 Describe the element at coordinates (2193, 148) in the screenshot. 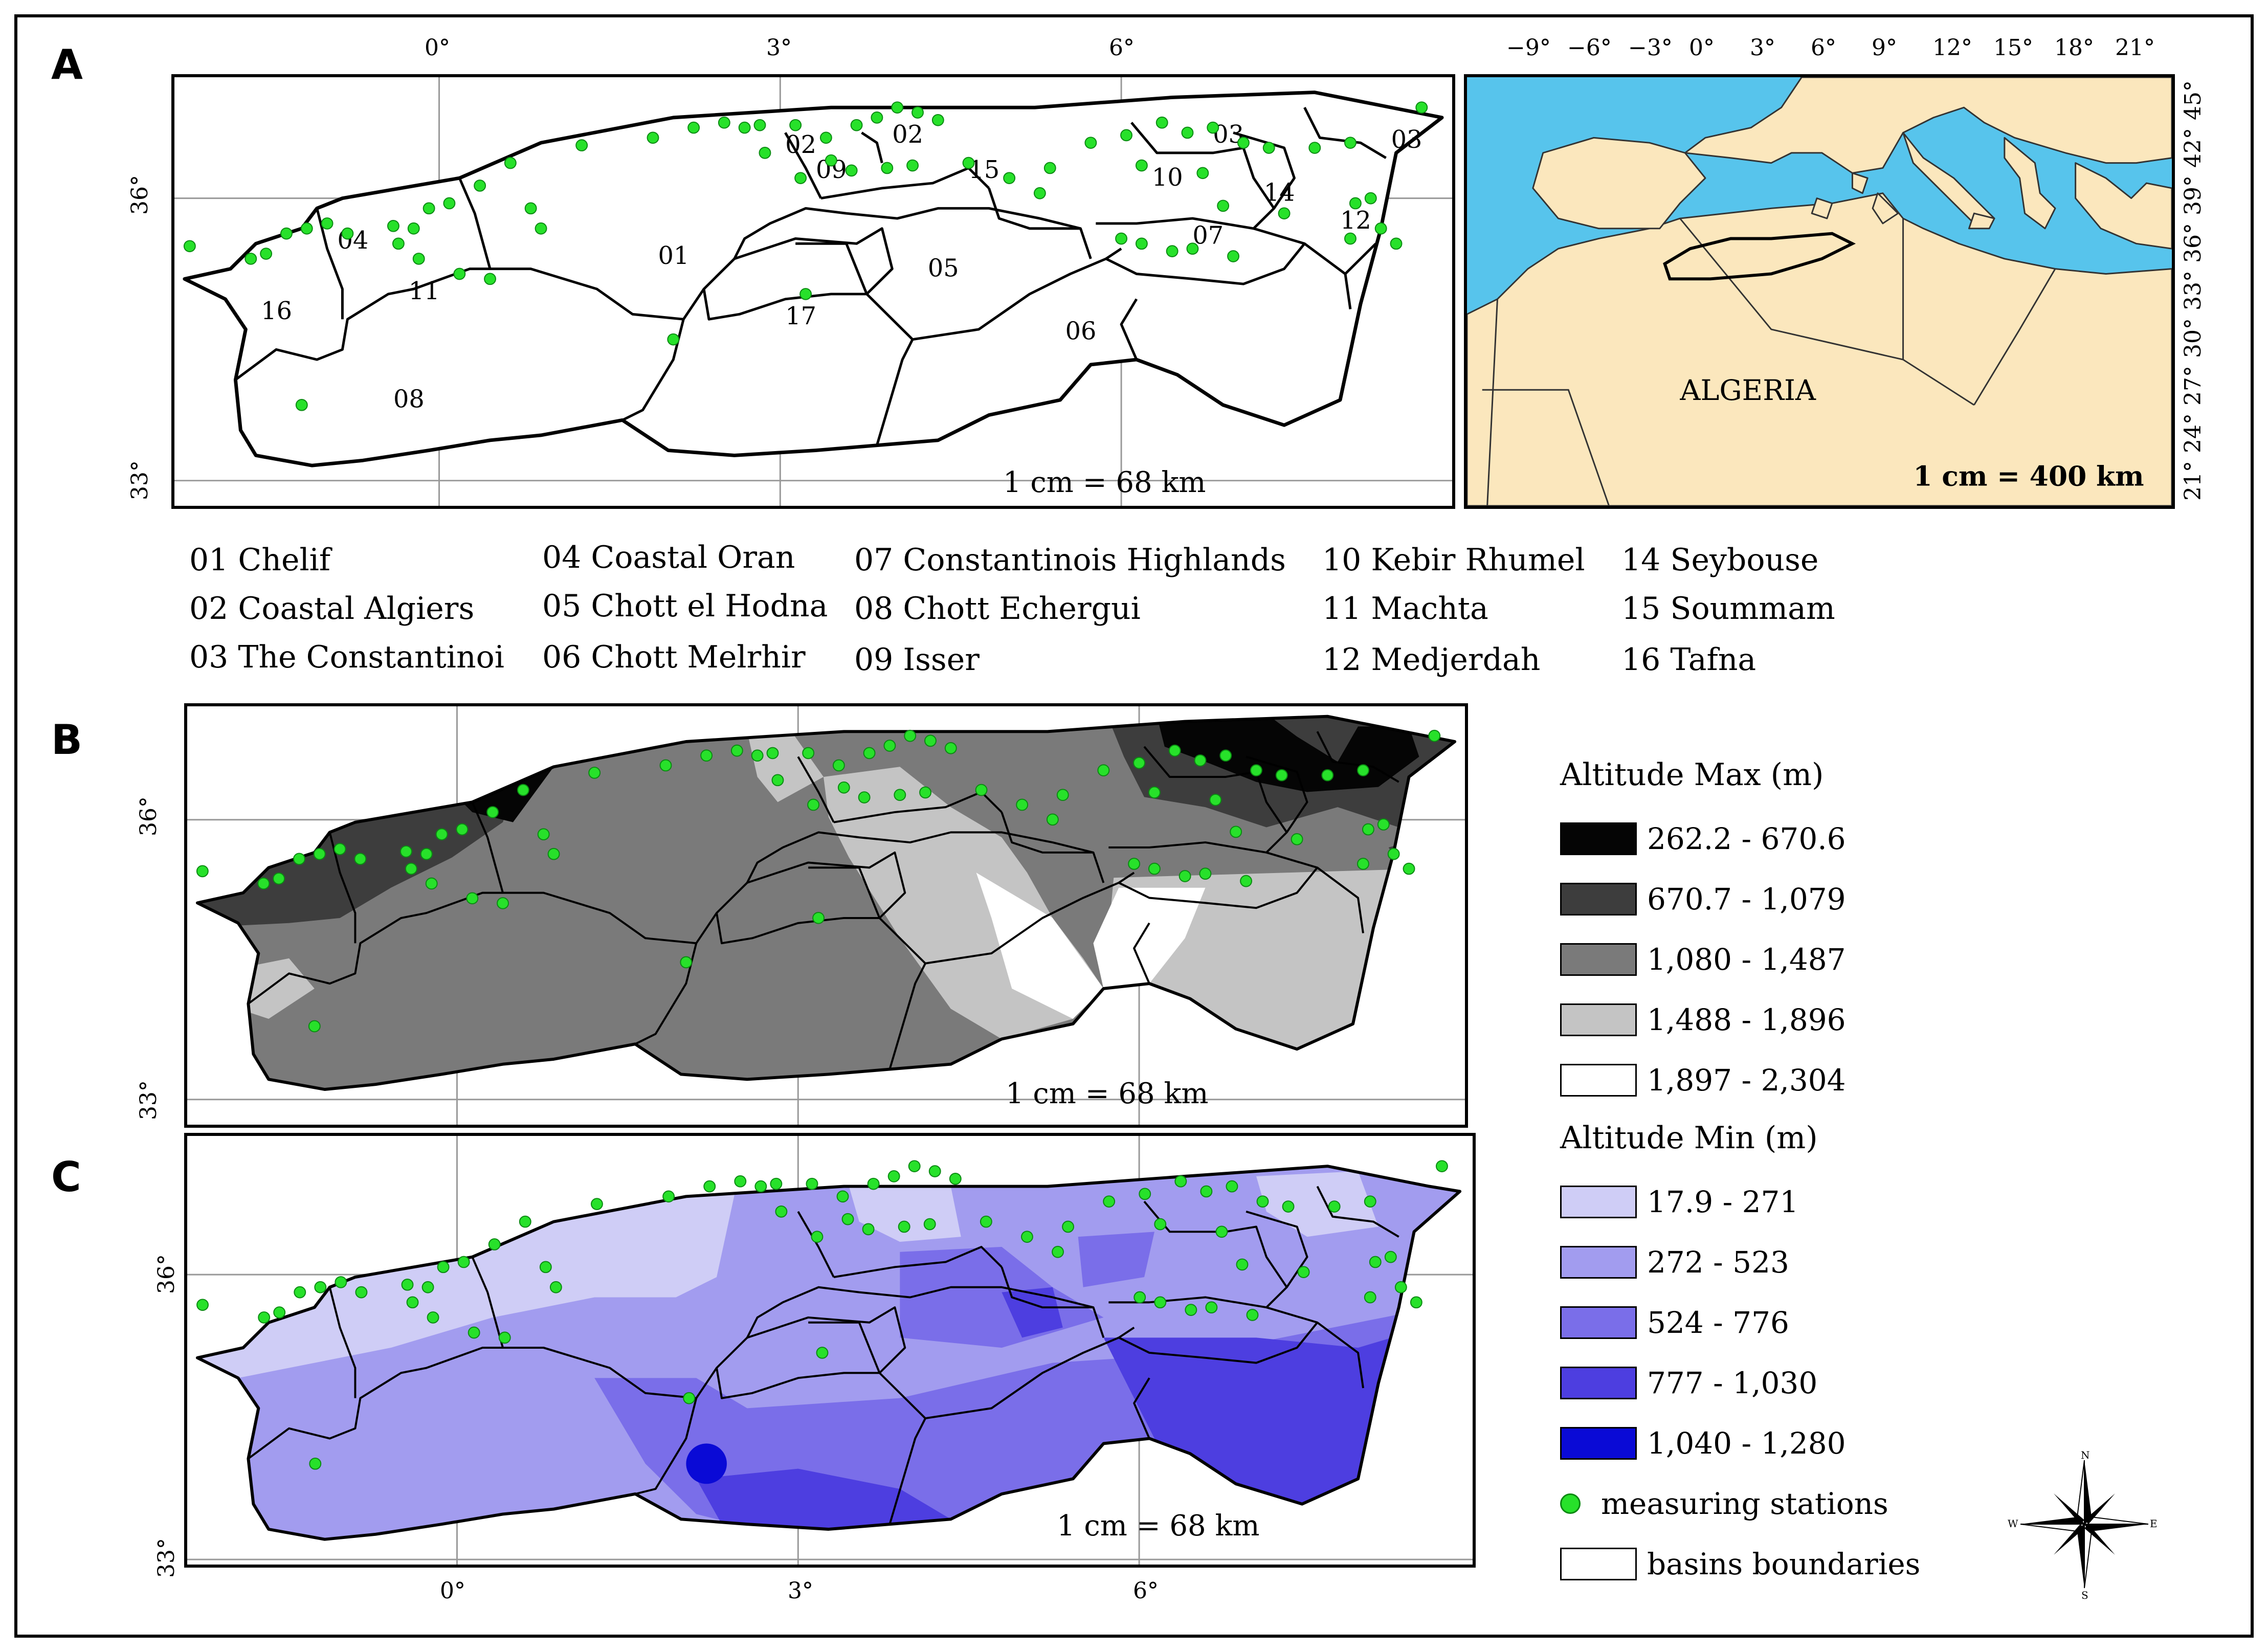

I see `inset-lat-tick: 42°` at that location.